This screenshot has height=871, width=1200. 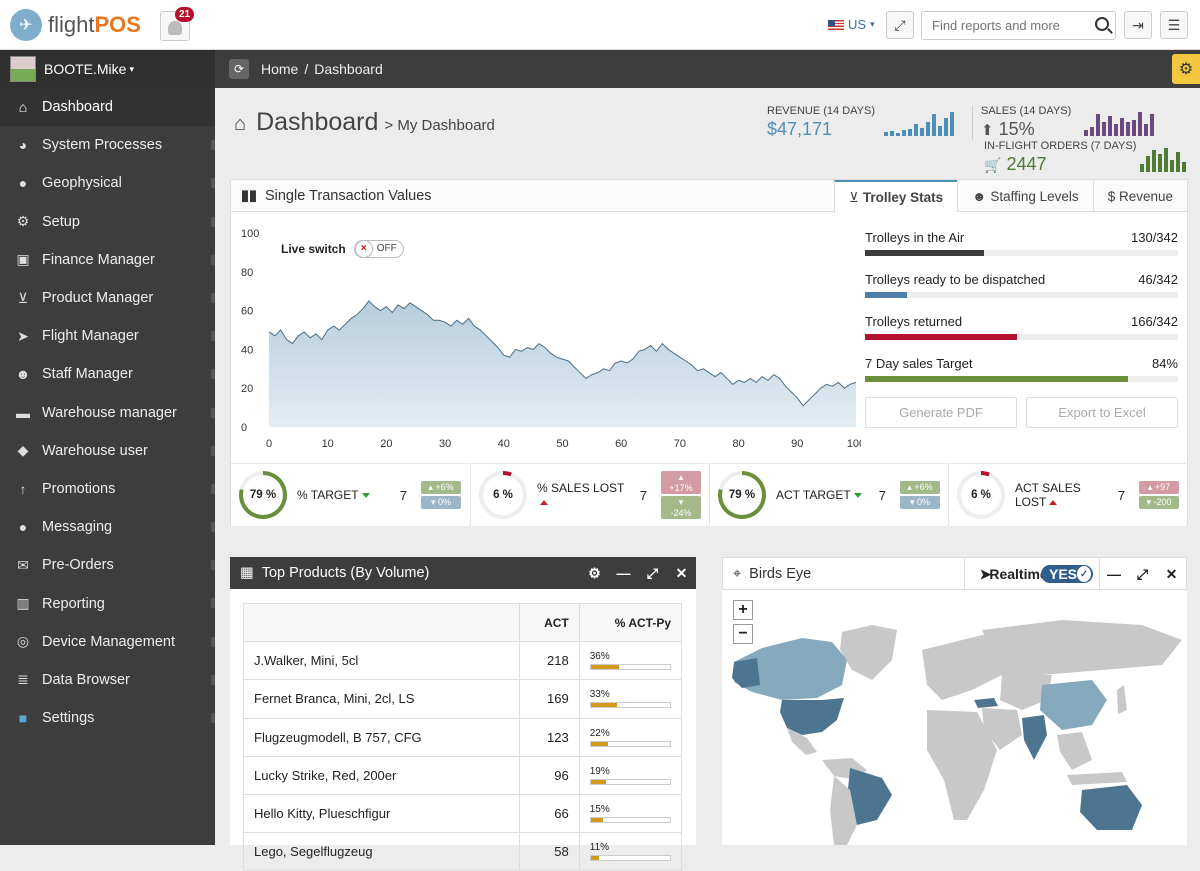 I want to click on product-act: 66, so click(x=549, y=813).